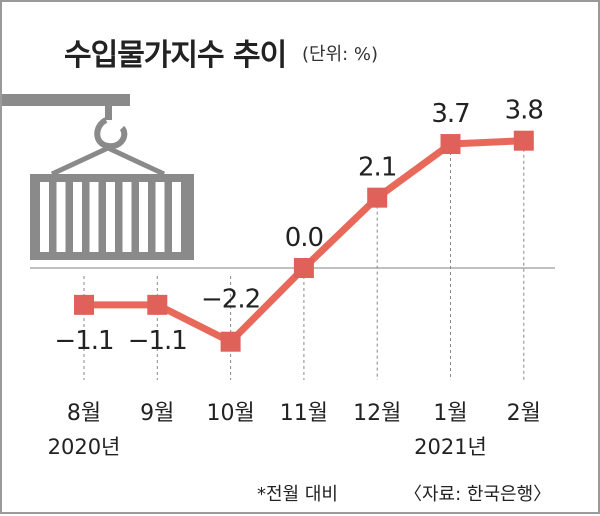 Image resolution: width=600 pixels, height=516 pixels. I want to click on x-tick-label: 2월, so click(524, 413).